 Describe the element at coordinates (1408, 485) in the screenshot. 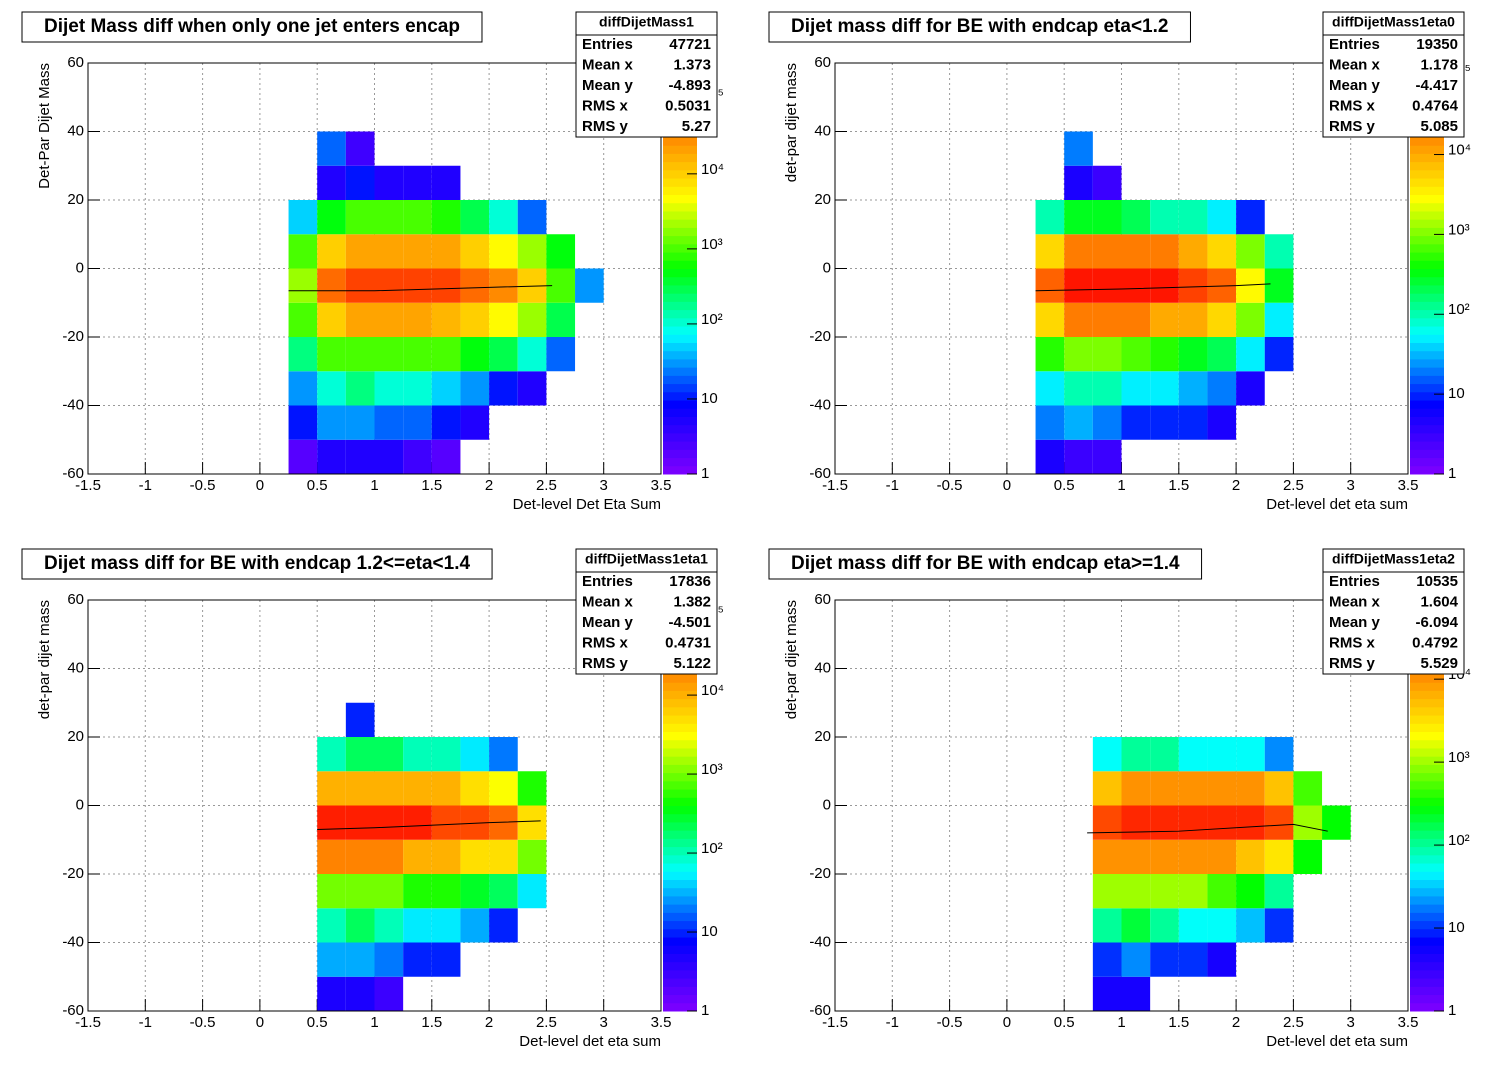

I see `x-tick-label: 3.5` at that location.